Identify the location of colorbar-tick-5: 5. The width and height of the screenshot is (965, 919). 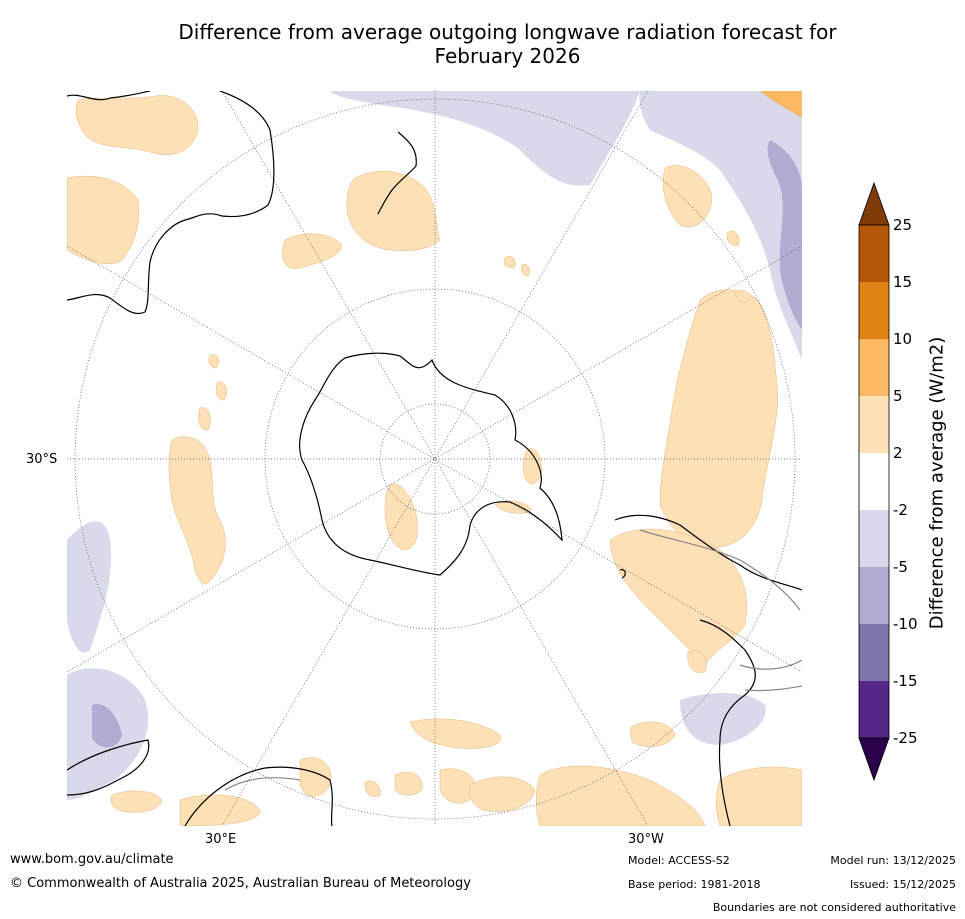
(898, 396).